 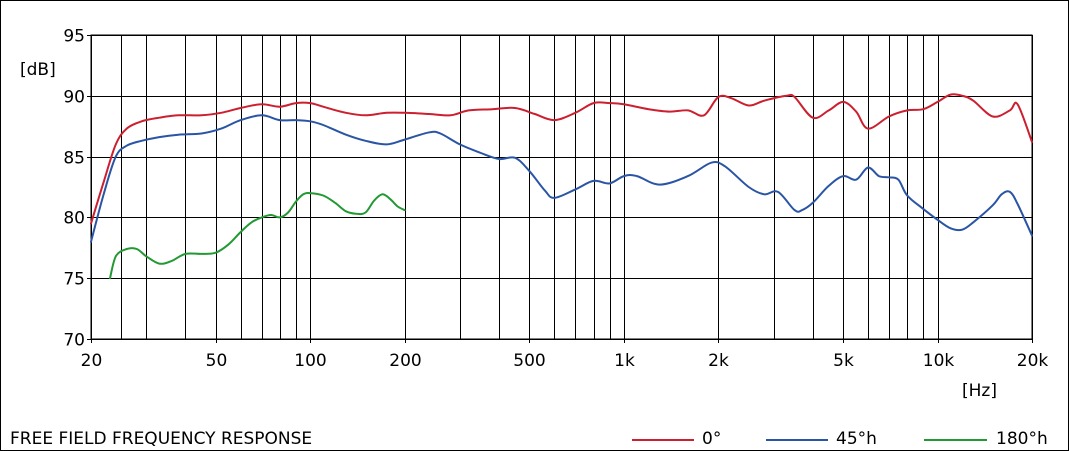 I want to click on legend-label-0deg: 0°, so click(x=711, y=439).